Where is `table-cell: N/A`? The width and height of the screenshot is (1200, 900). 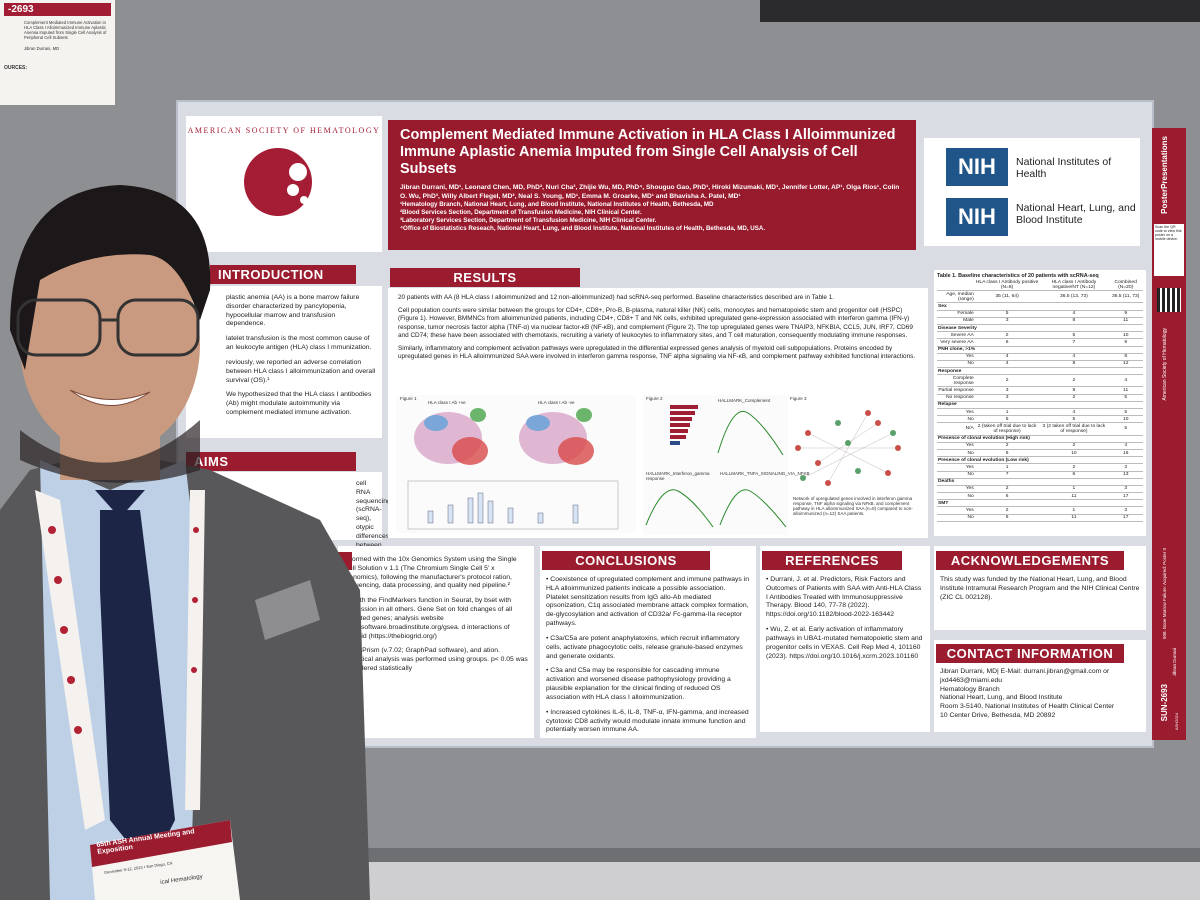 table-cell: N/A is located at coordinates (956, 429).